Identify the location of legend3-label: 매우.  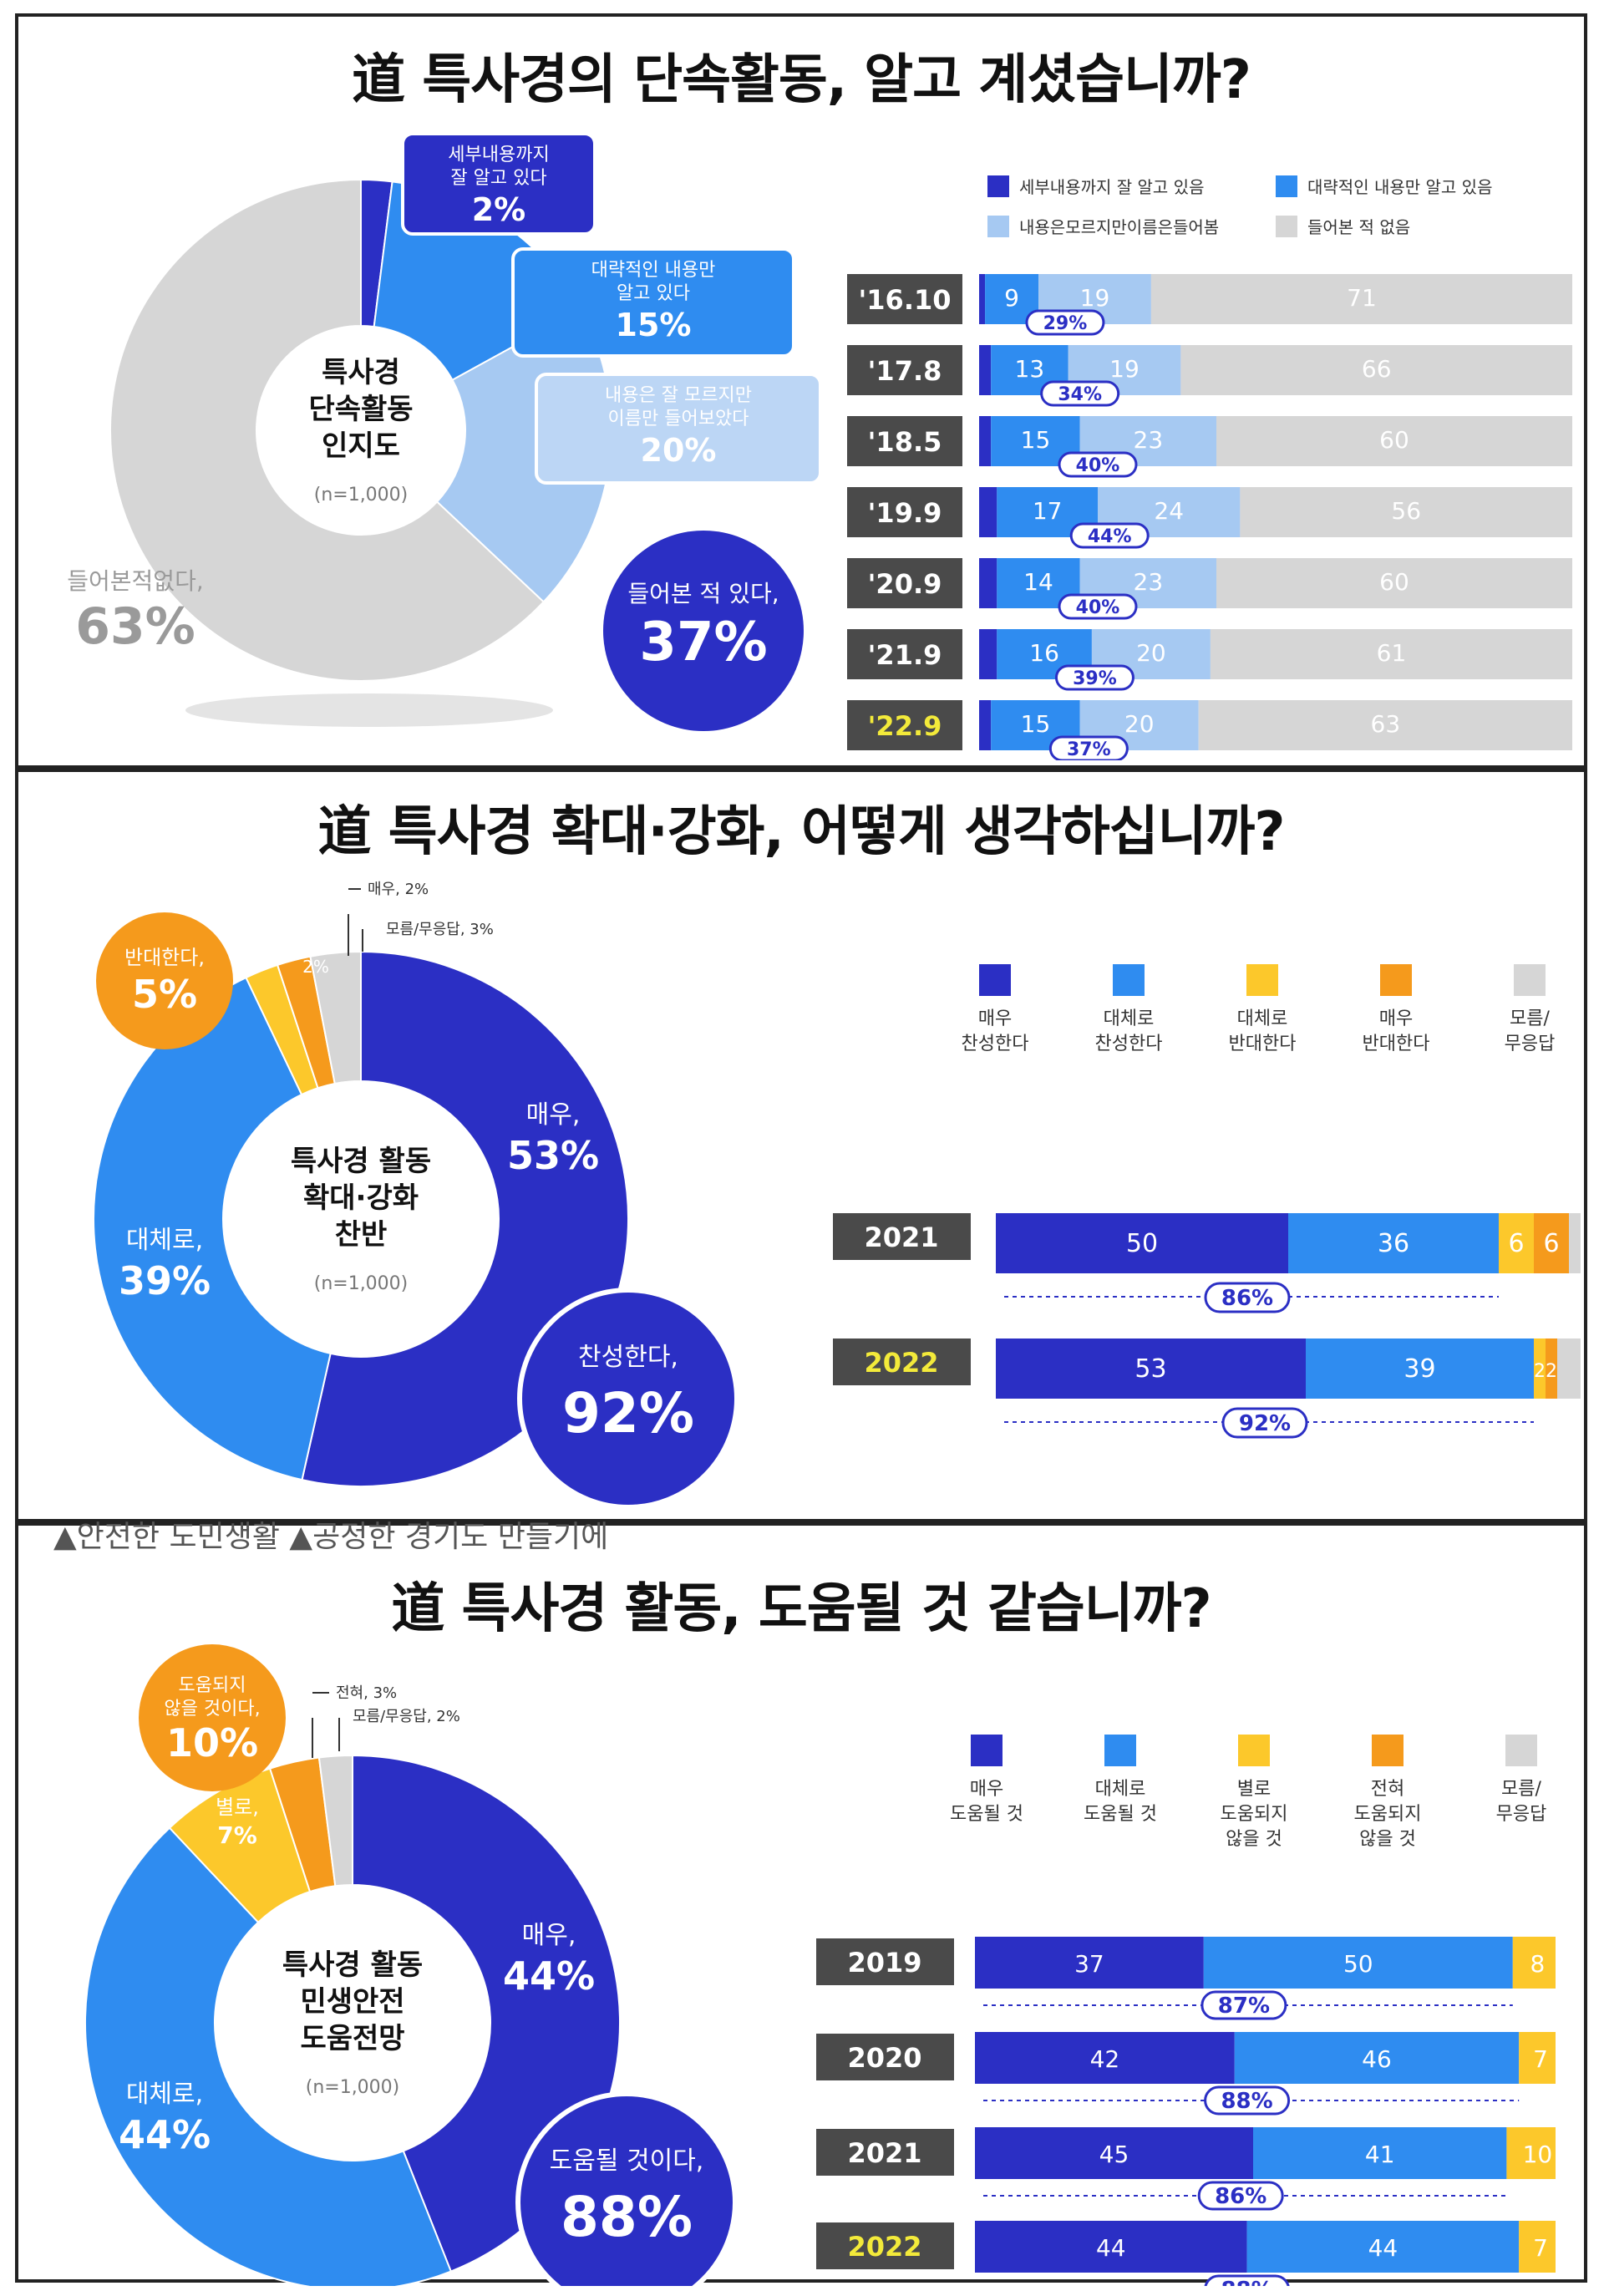
(987, 1789).